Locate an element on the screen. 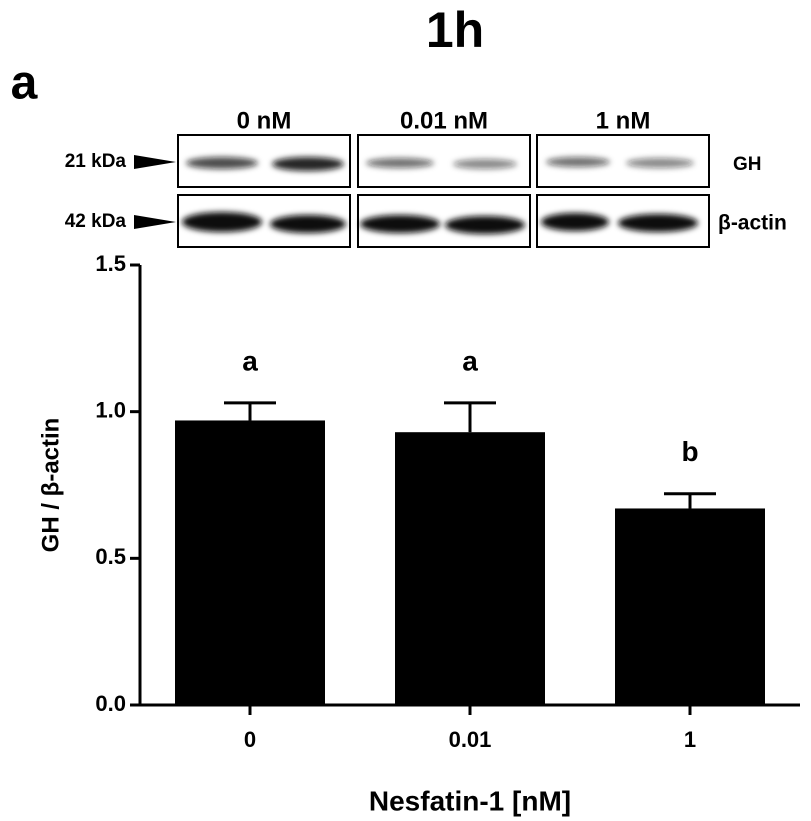 The width and height of the screenshot is (811, 821). blot is located at coordinates (443, 191).